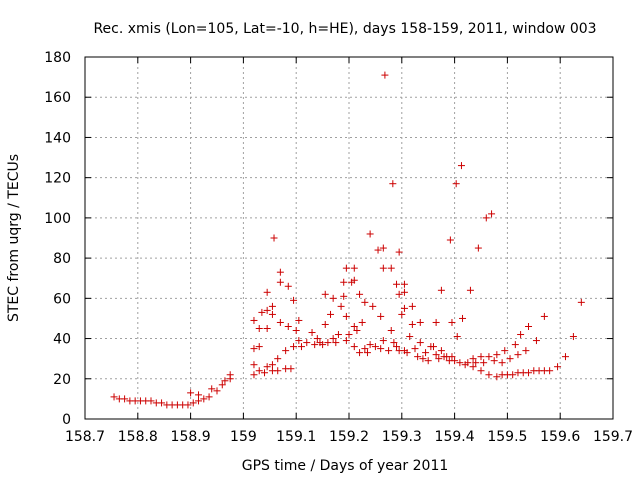 Image resolution: width=640 pixels, height=480 pixels. What do you see at coordinates (57, 219) in the screenshot?
I see `y-tick-label: 100` at bounding box center [57, 219].